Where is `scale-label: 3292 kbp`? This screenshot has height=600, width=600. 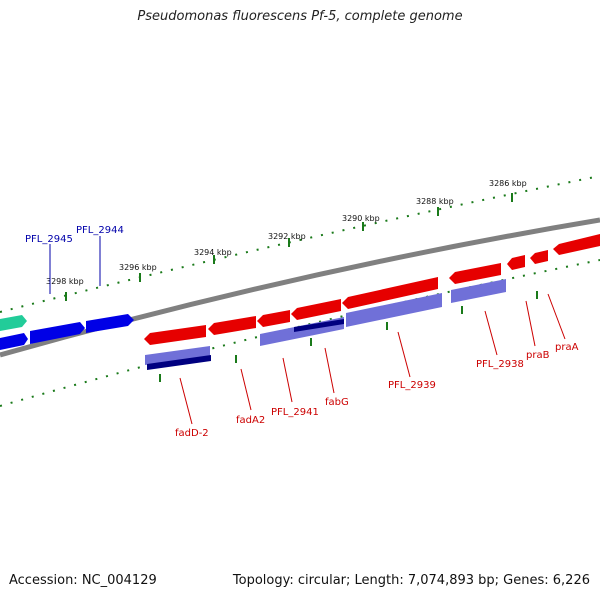
scale-label: 3292 kbp is located at coordinates (287, 236).